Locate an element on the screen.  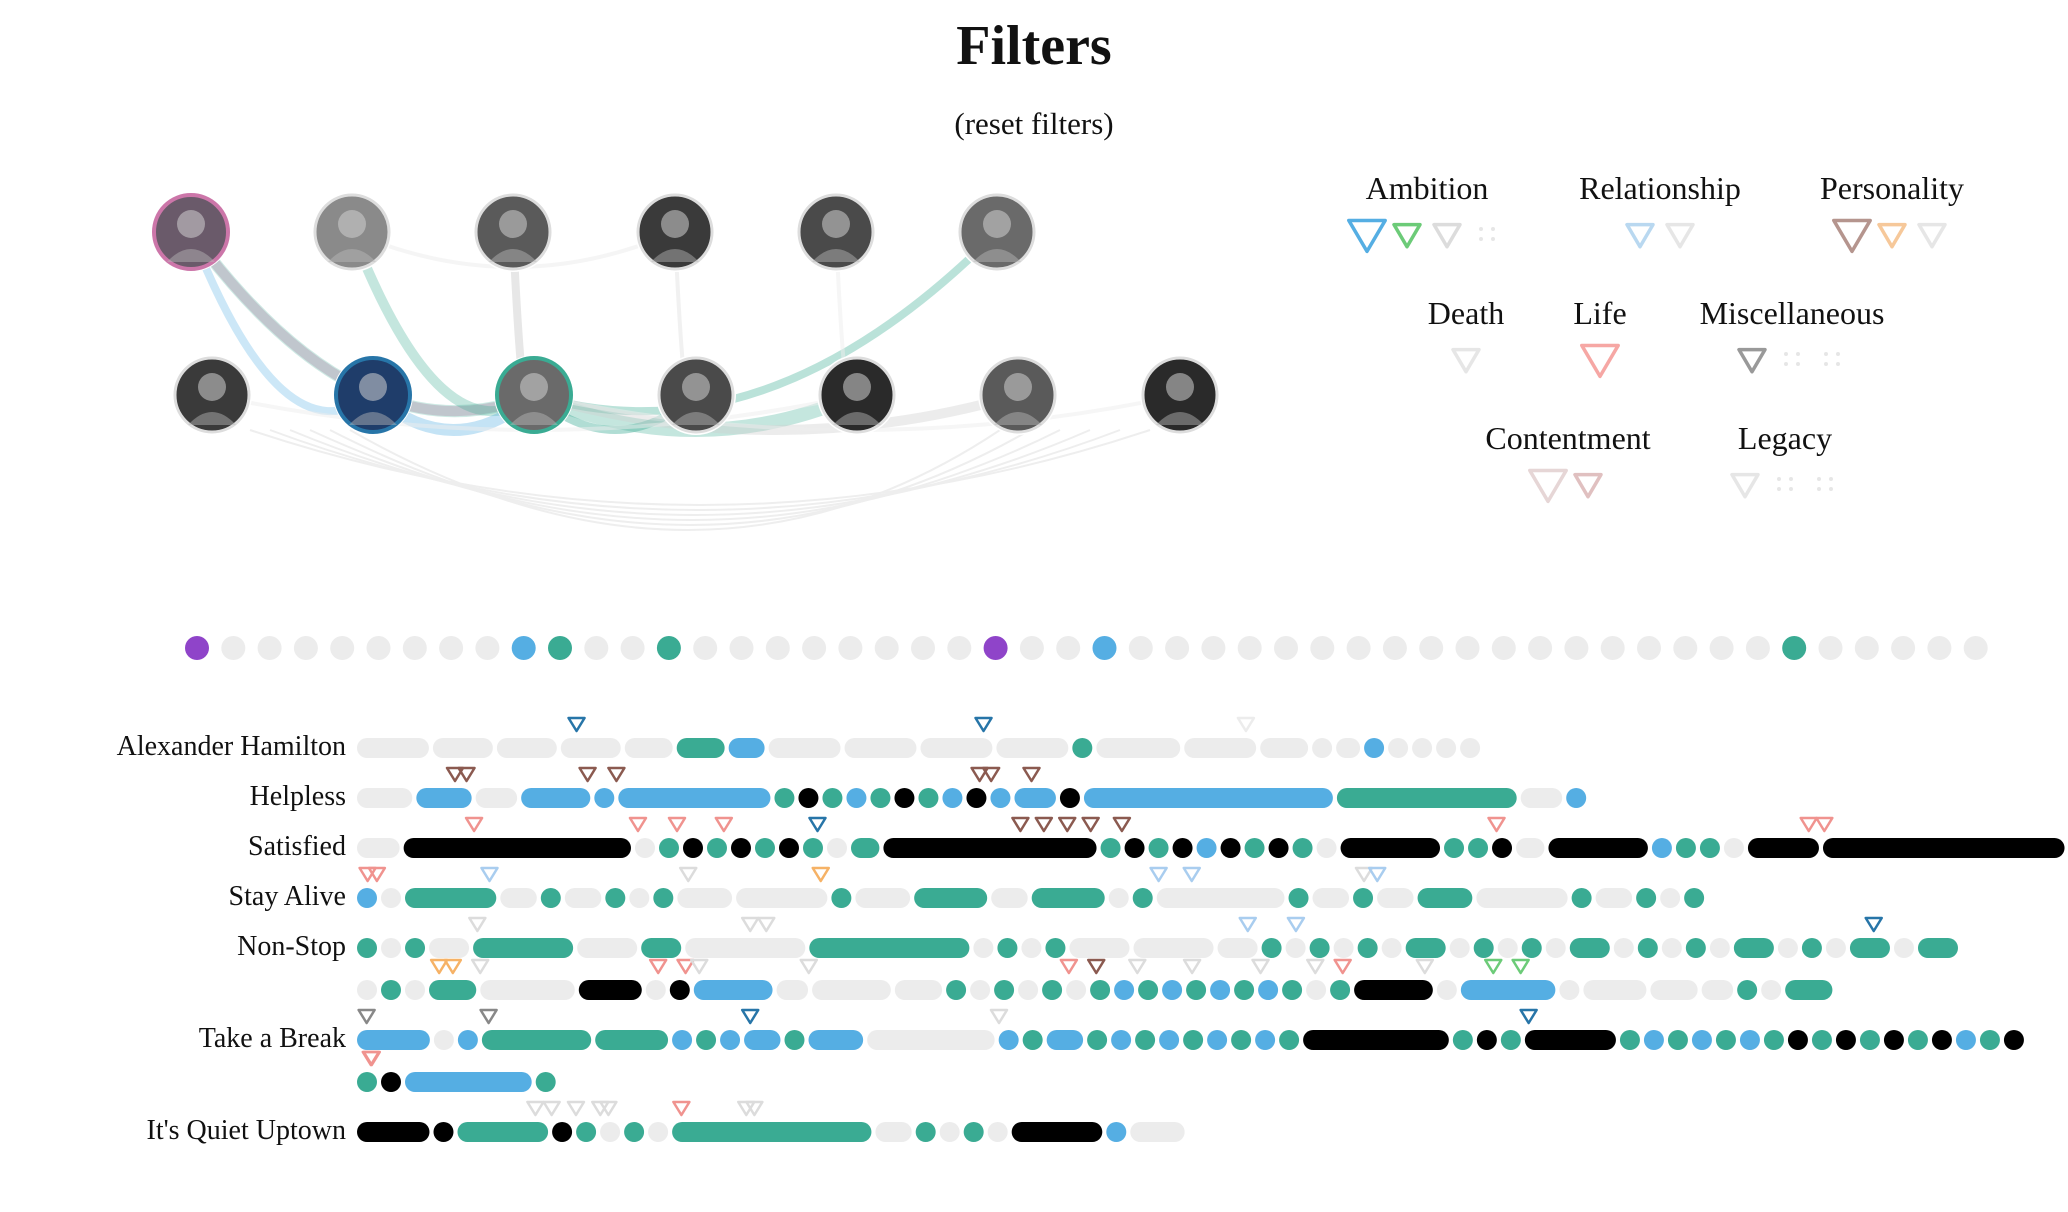
filter-title-ambition: Ambition is located at coordinates (1427, 188).